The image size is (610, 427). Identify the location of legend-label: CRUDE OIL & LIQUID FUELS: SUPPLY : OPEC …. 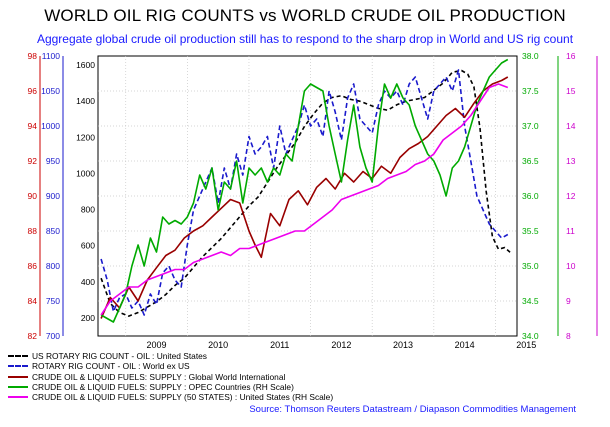
(163, 386).